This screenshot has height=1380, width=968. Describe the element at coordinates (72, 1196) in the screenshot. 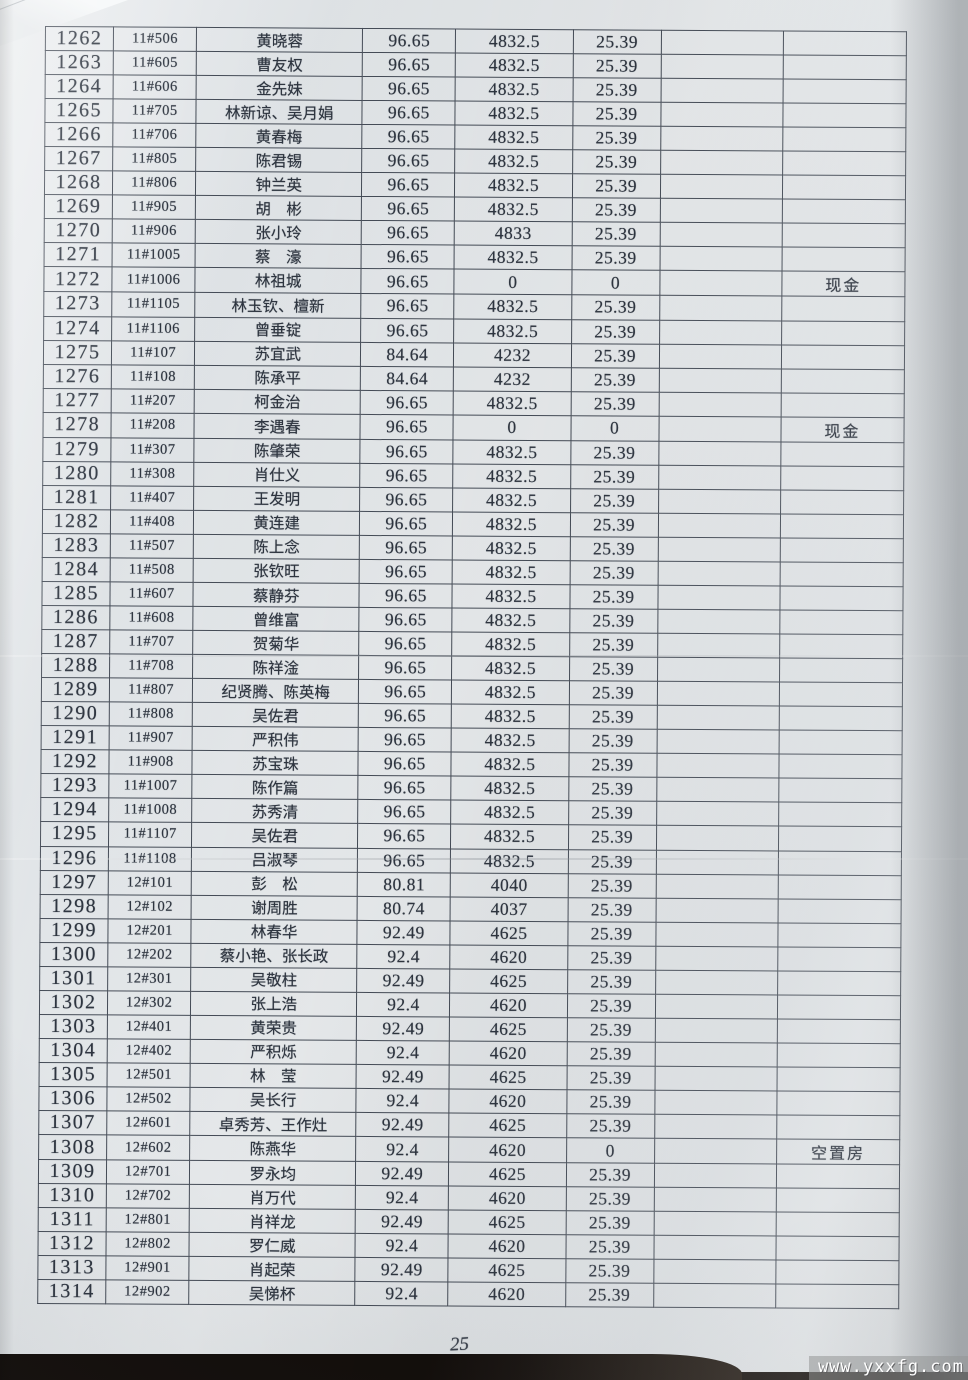

I see `serial-no-cell: 1310` at that location.